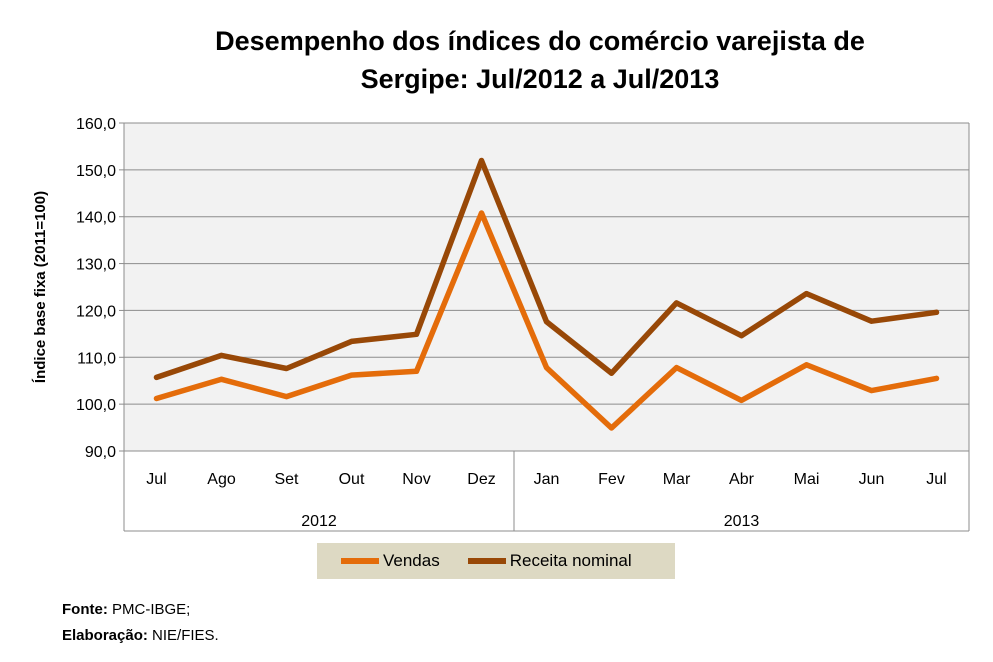 Image resolution: width=993 pixels, height=662 pixels. What do you see at coordinates (151, 609) in the screenshot?
I see `source-value: PMC-IBGE;` at bounding box center [151, 609].